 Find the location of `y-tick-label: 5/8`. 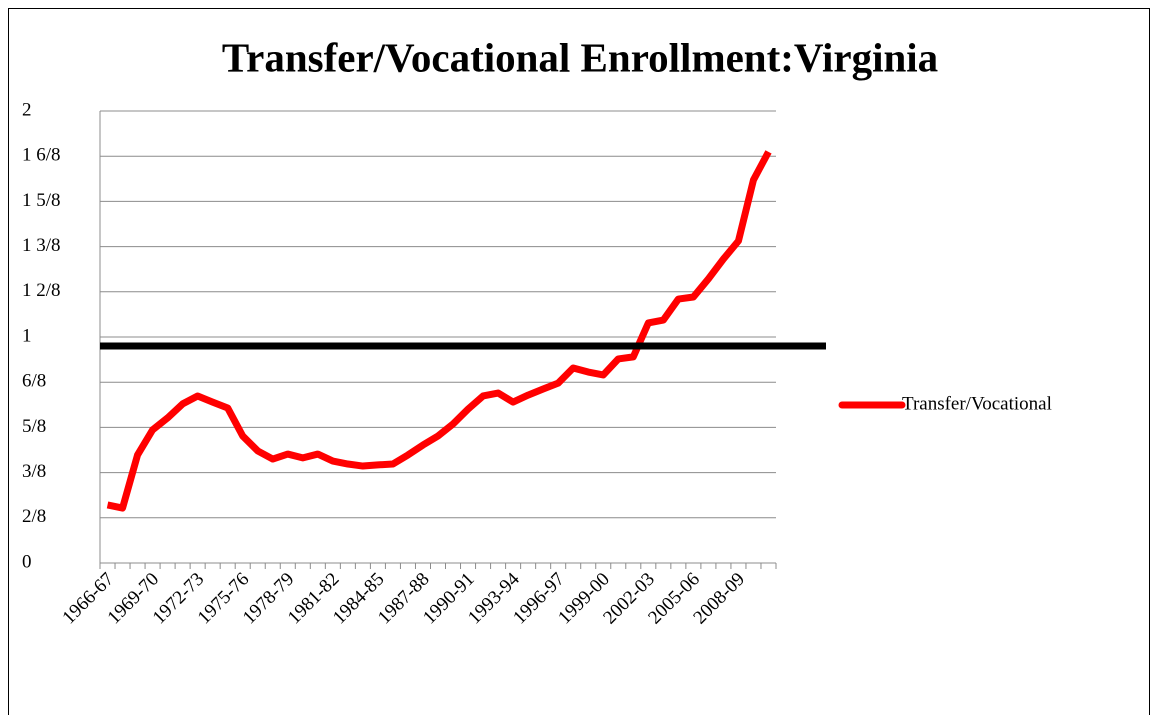

y-tick-label: 5/8 is located at coordinates (34, 426).